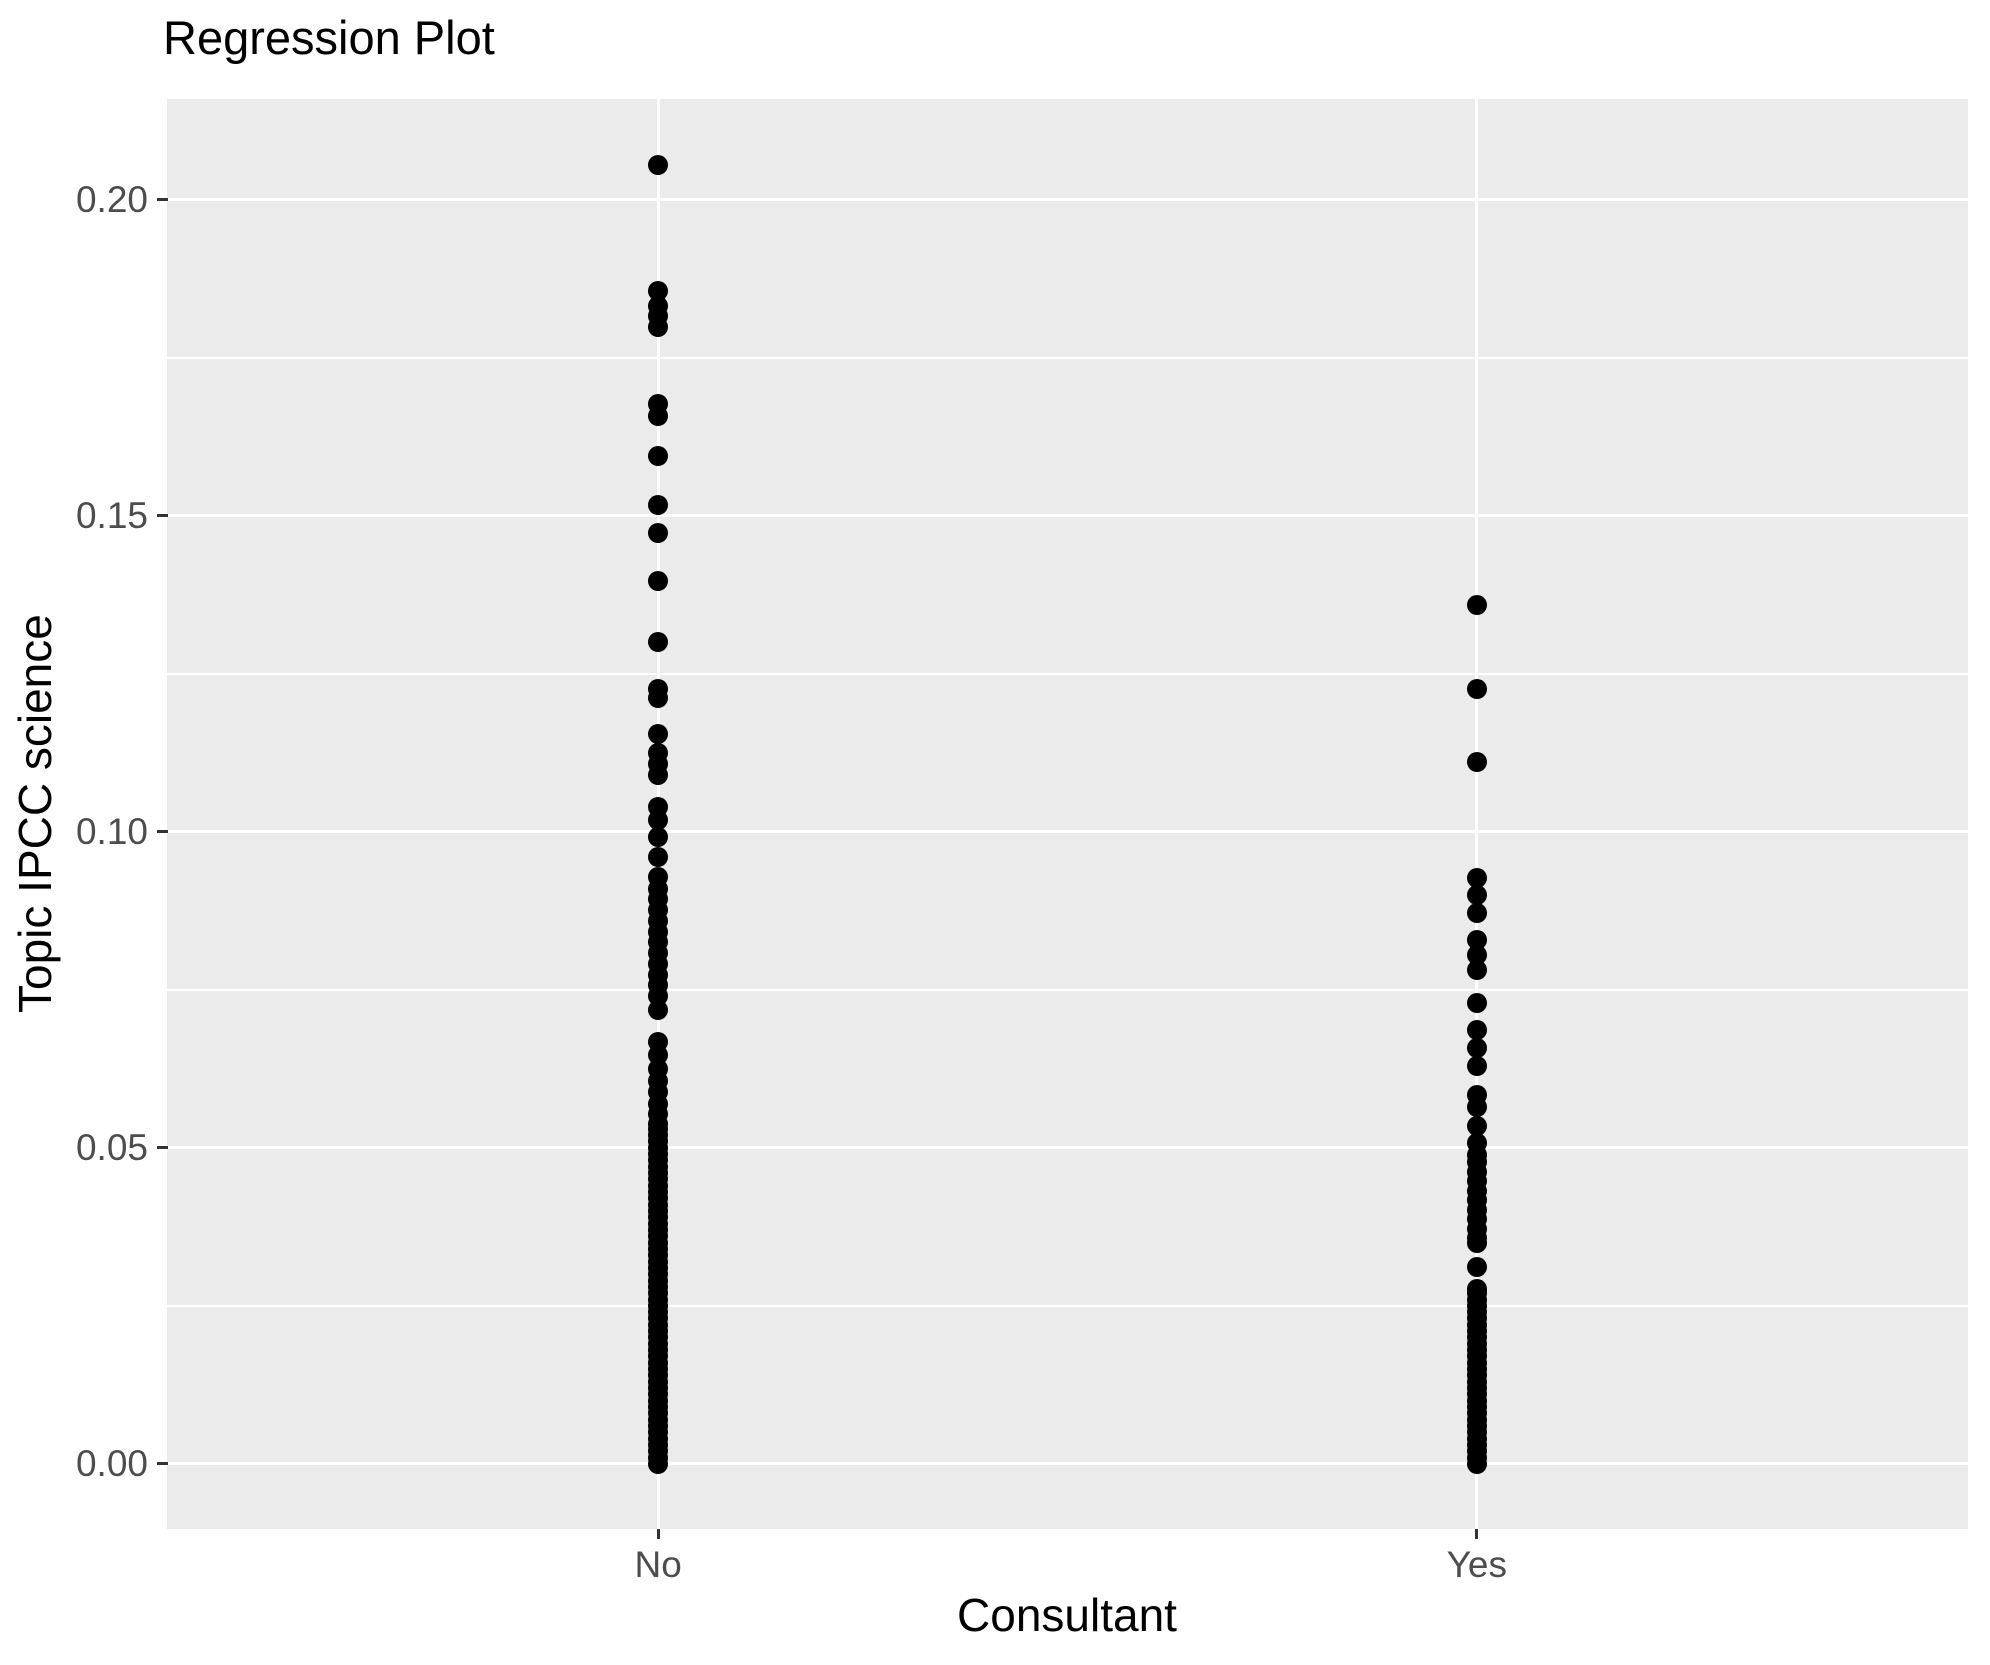 The height and width of the screenshot is (1665, 1990). I want to click on y-tick-label: 0.20, so click(111, 199).